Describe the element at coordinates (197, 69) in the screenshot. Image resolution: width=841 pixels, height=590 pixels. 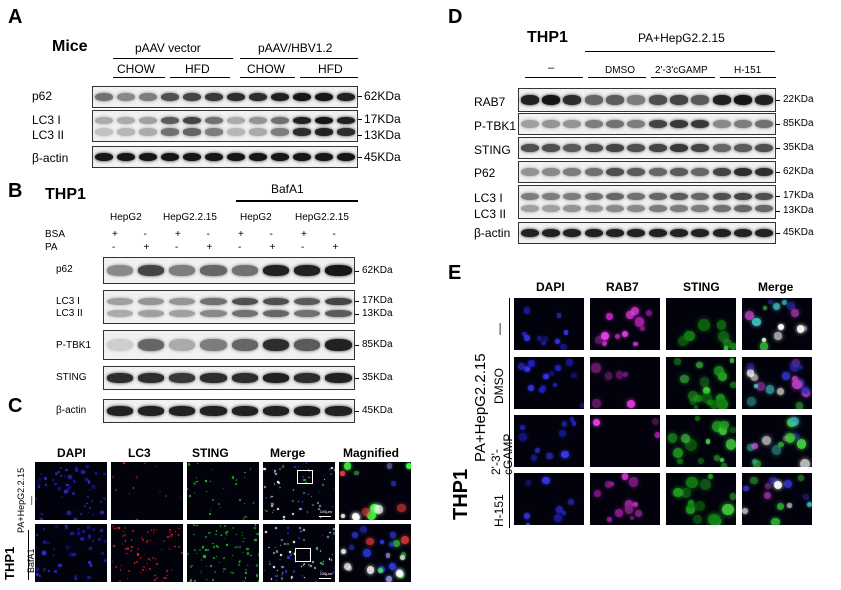
I see `panel-a-cond-2: HFD` at that location.